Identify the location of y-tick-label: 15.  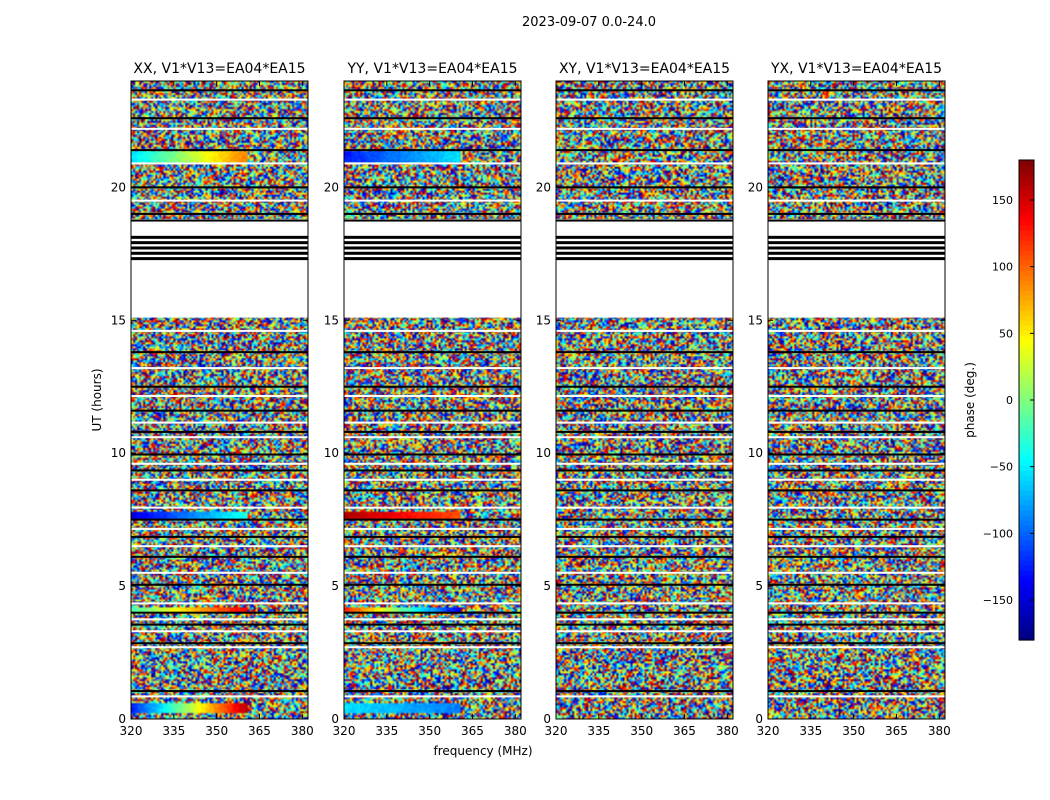
(331, 320).